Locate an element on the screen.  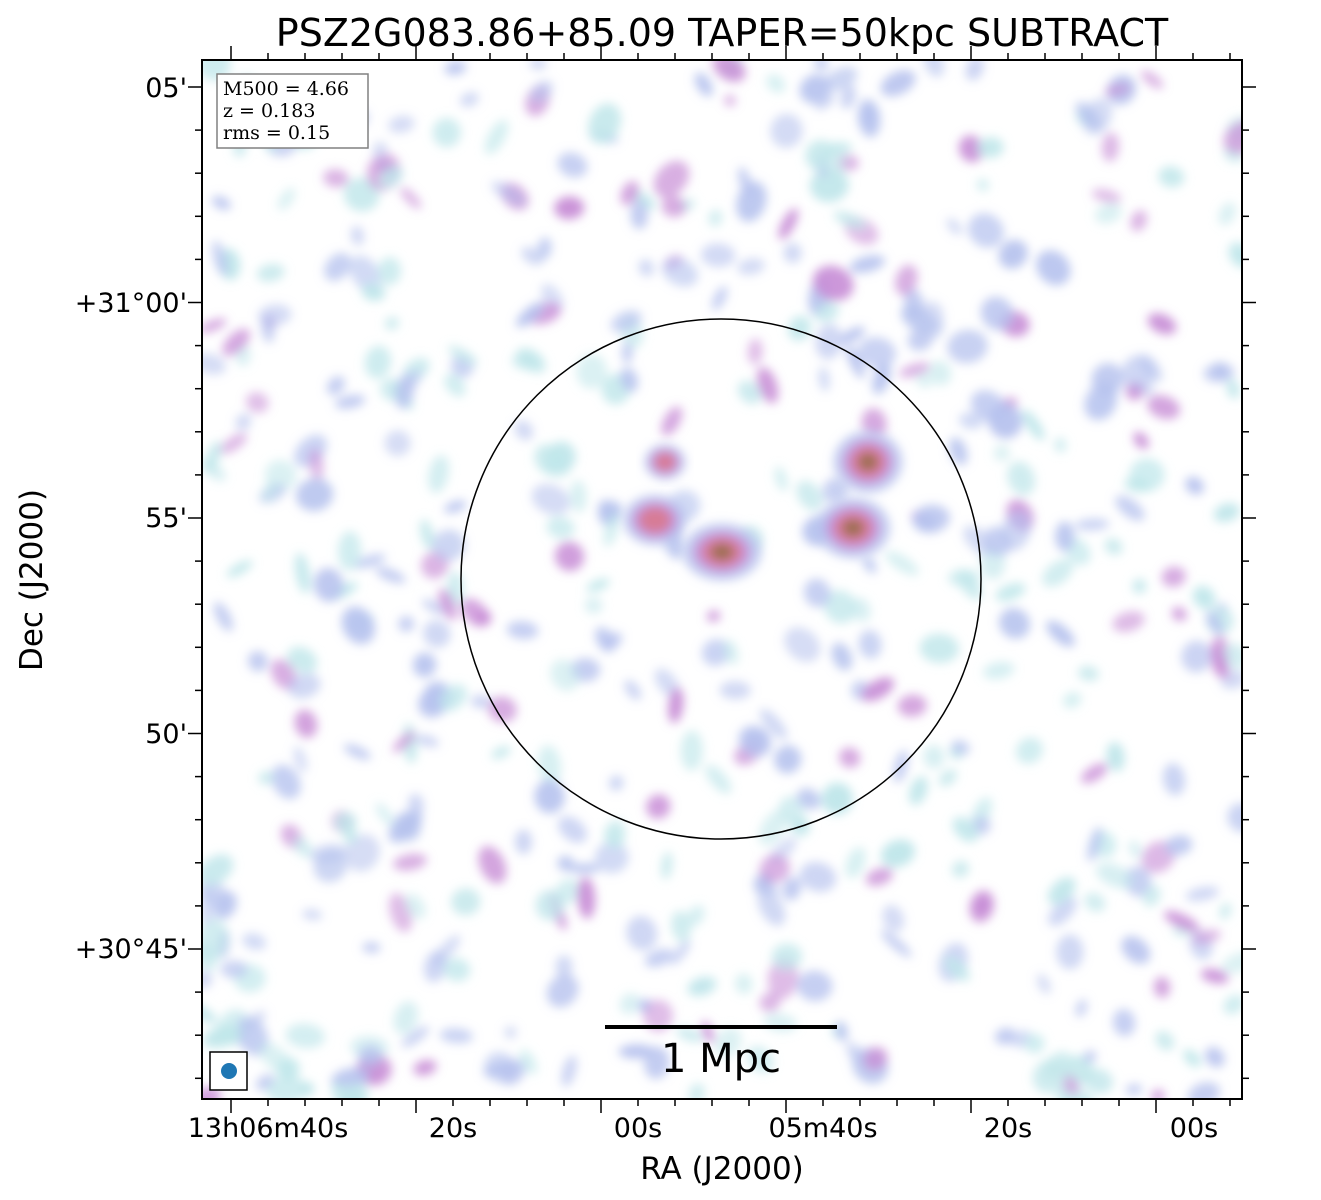
info-box: M500 = 4.66 z = 0.183 rms = 0.15 is located at coordinates (292, 111).